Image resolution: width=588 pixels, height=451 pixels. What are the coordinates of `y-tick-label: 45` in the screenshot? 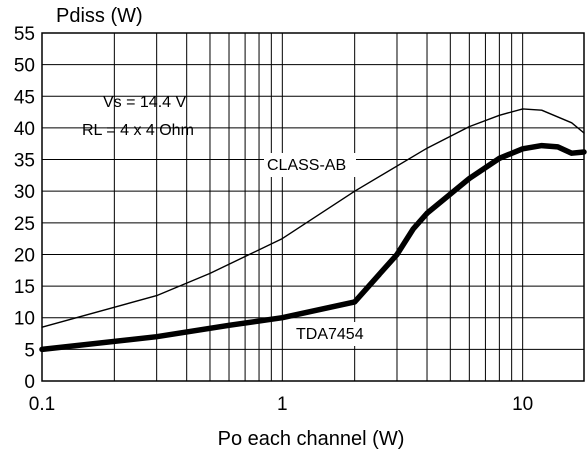 It's located at (24, 97).